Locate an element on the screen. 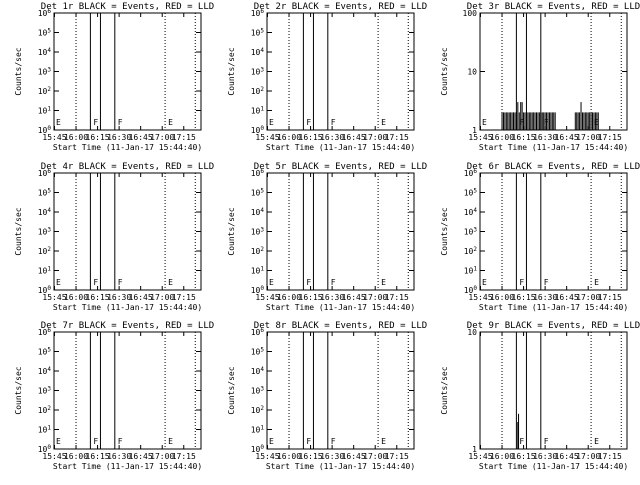 Image resolution: width=640 pixels, height=485 pixels. plot-frame is located at coordinates (553, 390).